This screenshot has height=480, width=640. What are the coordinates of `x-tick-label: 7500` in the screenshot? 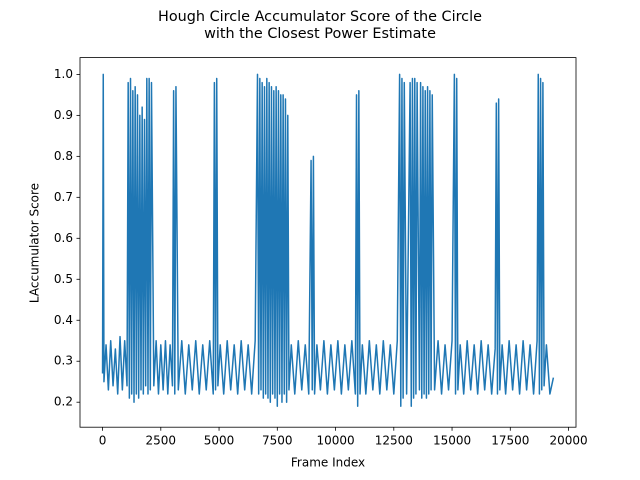 It's located at (277, 441).